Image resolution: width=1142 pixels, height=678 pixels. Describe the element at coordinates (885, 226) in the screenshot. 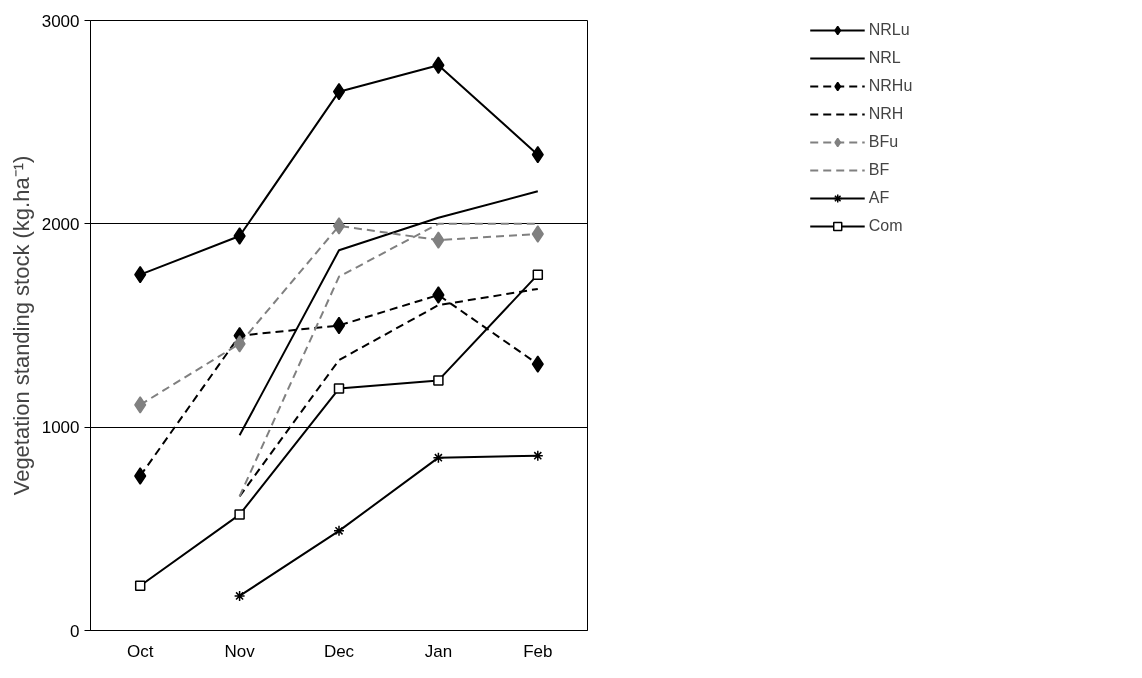

I see `legend-label: Com` at that location.